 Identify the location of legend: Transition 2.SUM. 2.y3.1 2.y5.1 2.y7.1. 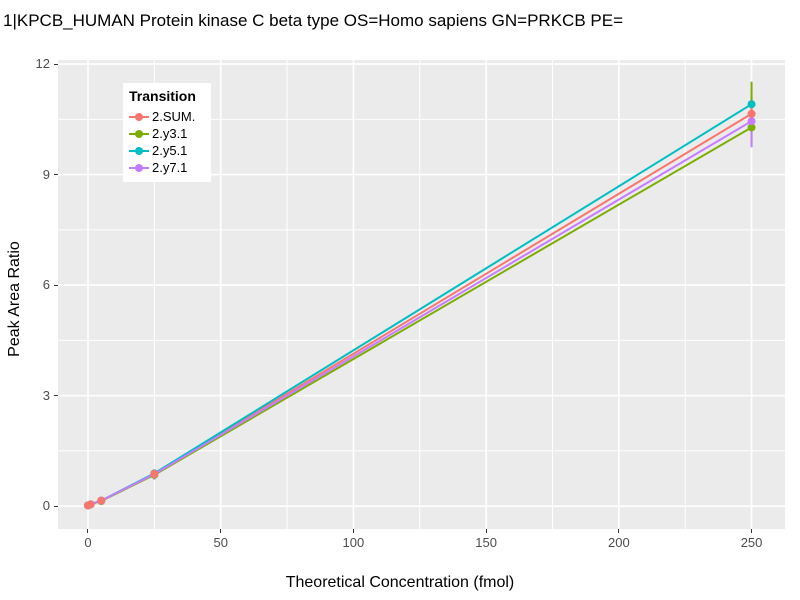
(167, 132).